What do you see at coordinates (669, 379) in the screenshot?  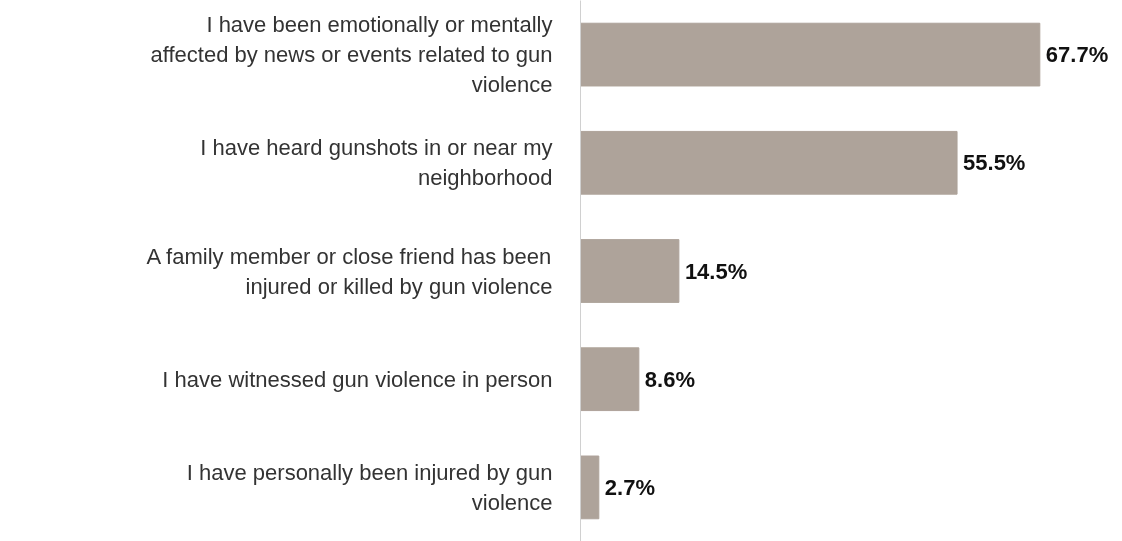 I see `data-label: 8.6%` at bounding box center [669, 379].